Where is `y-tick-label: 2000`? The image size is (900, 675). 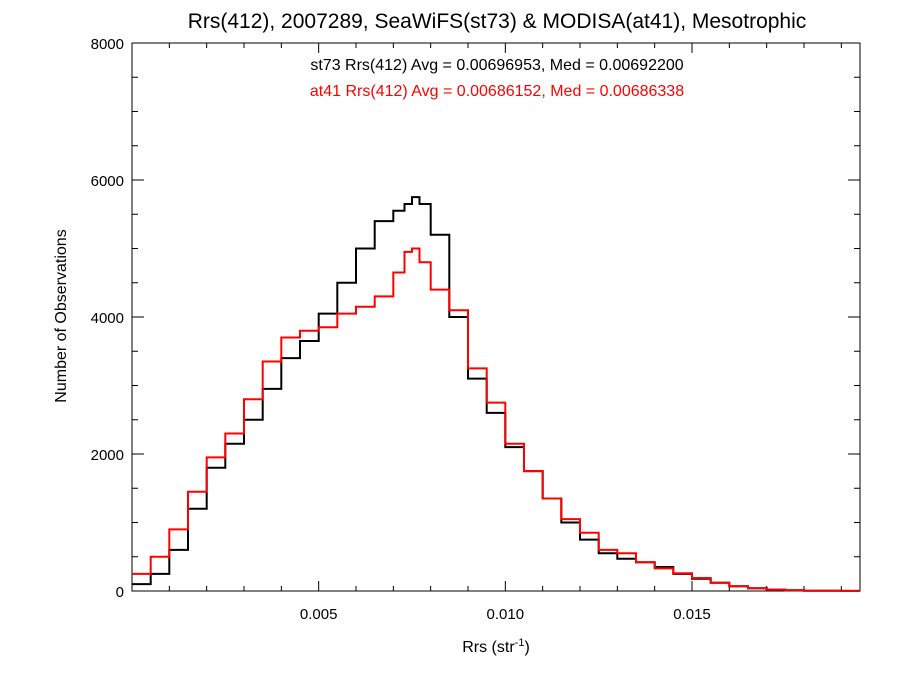
y-tick-label: 2000 is located at coordinates (107, 455).